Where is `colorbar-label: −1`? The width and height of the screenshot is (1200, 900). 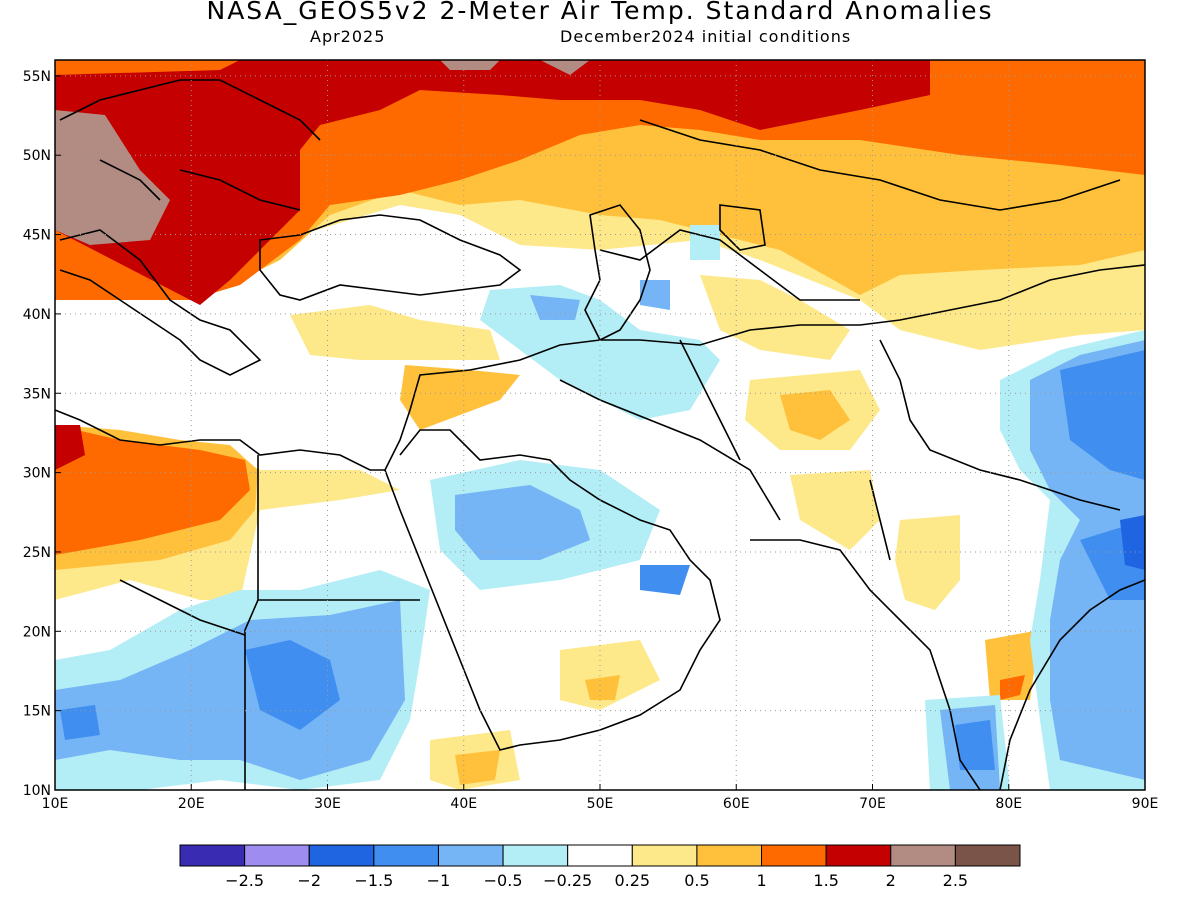 colorbar-label: −1 is located at coordinates (439, 880).